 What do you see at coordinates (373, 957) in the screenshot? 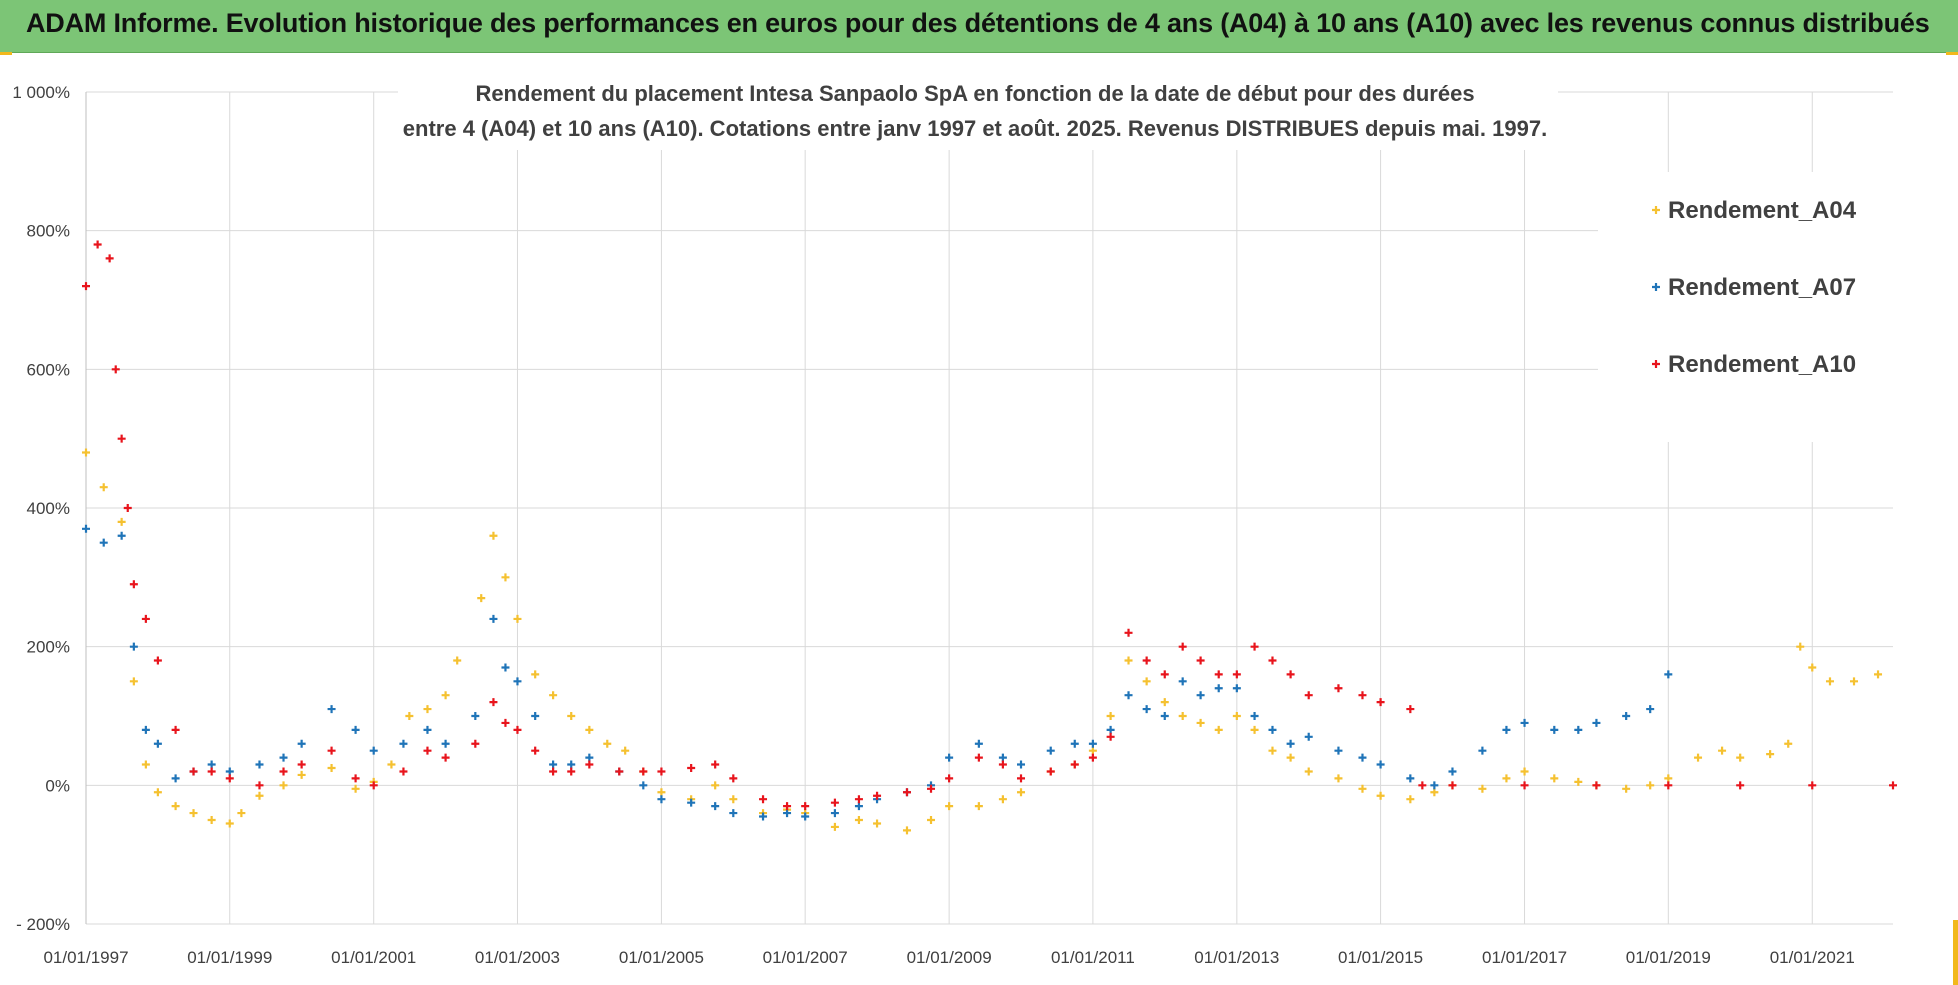
I see `x-tick-label: 01/01/2001` at bounding box center [373, 957].